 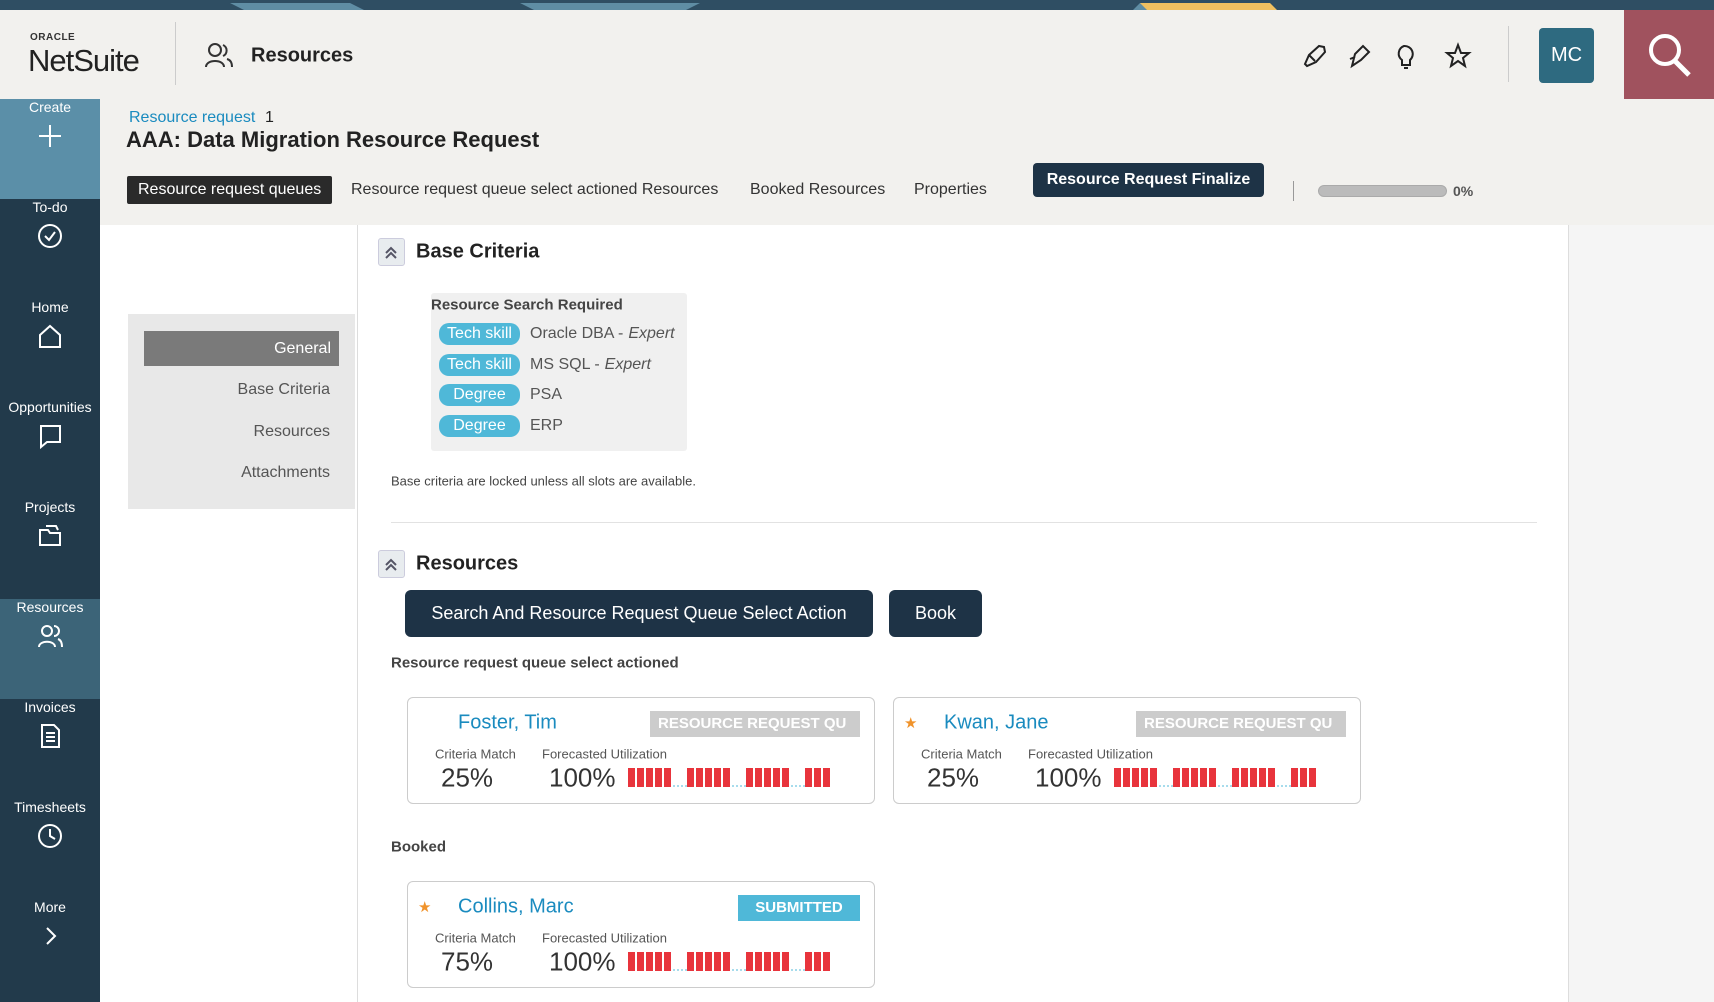 What do you see at coordinates (950, 189) in the screenshot?
I see `tab: Properties` at bounding box center [950, 189].